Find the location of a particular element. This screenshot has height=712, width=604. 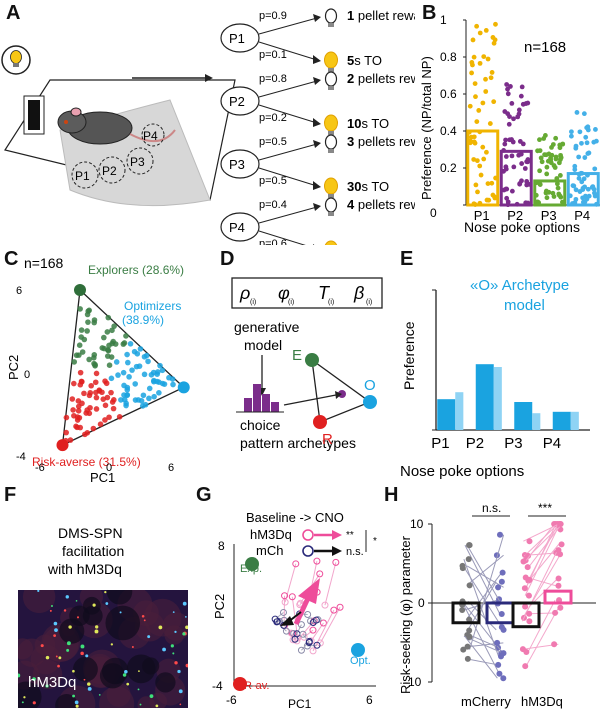

bar-p2 is located at coordinates (516, 178).